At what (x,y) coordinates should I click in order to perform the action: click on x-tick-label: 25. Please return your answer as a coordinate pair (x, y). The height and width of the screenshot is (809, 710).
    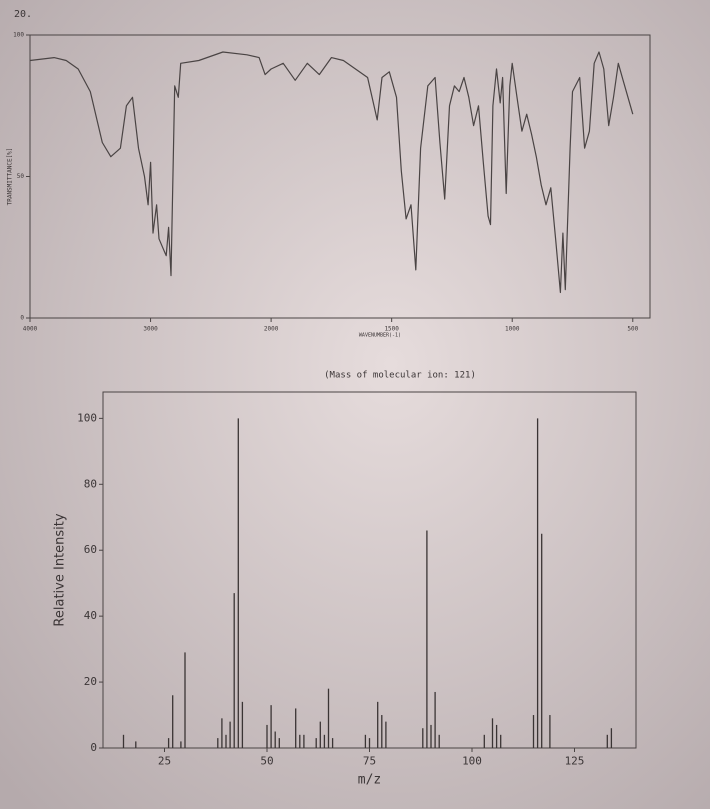
    Looking at the image, I should click on (164, 761).